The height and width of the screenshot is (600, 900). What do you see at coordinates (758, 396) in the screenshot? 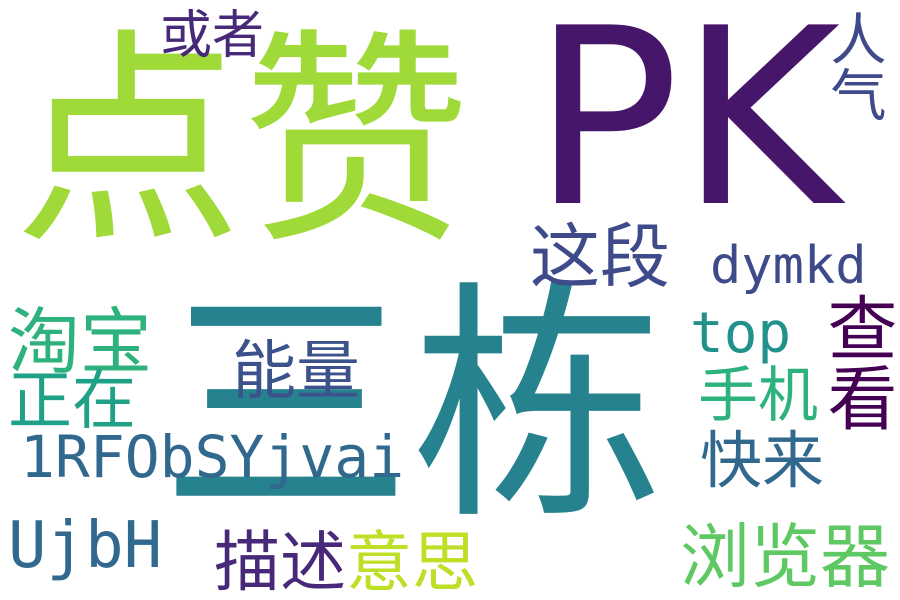
I see `word-shouji: 手机` at bounding box center [758, 396].